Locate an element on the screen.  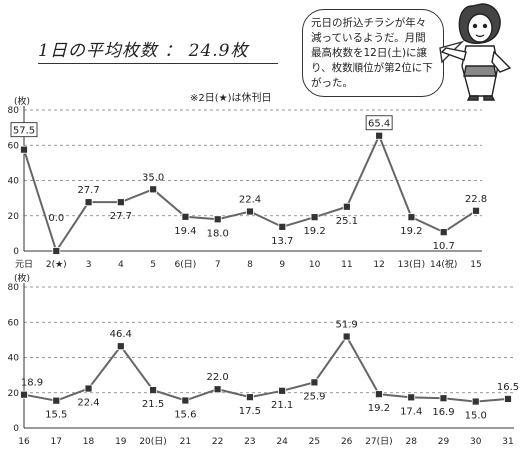
x-tick-label: 27(日) is located at coordinates (378, 441).